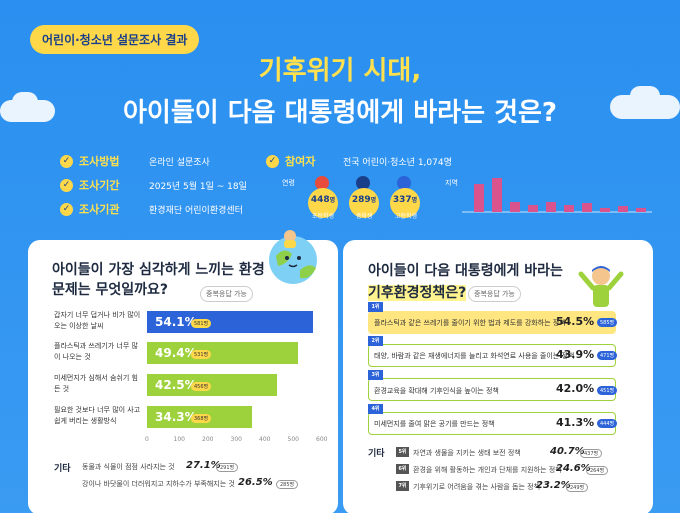  Describe the element at coordinates (179, 439) in the screenshot. I see `x-tick-label: 100` at that location.